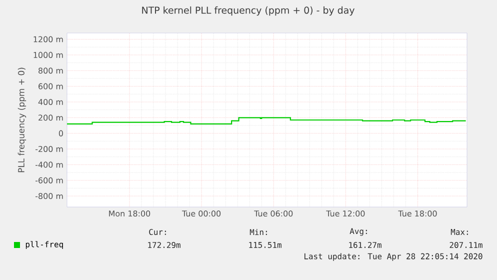  I want to click on y-axis-title: PLL frequency (ppm + 0), so click(22, 120).